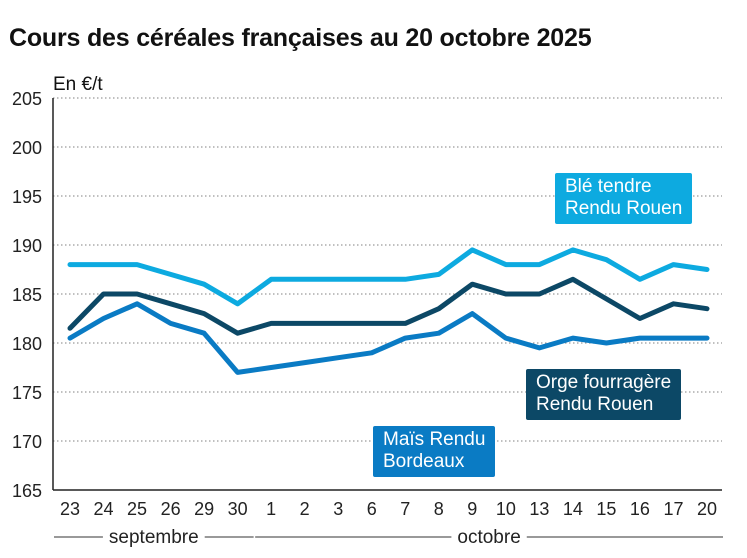 Image resolution: width=747 pixels, height=558 pixels. Describe the element at coordinates (27, 393) in the screenshot. I see `y-tick-label: 175` at that location.